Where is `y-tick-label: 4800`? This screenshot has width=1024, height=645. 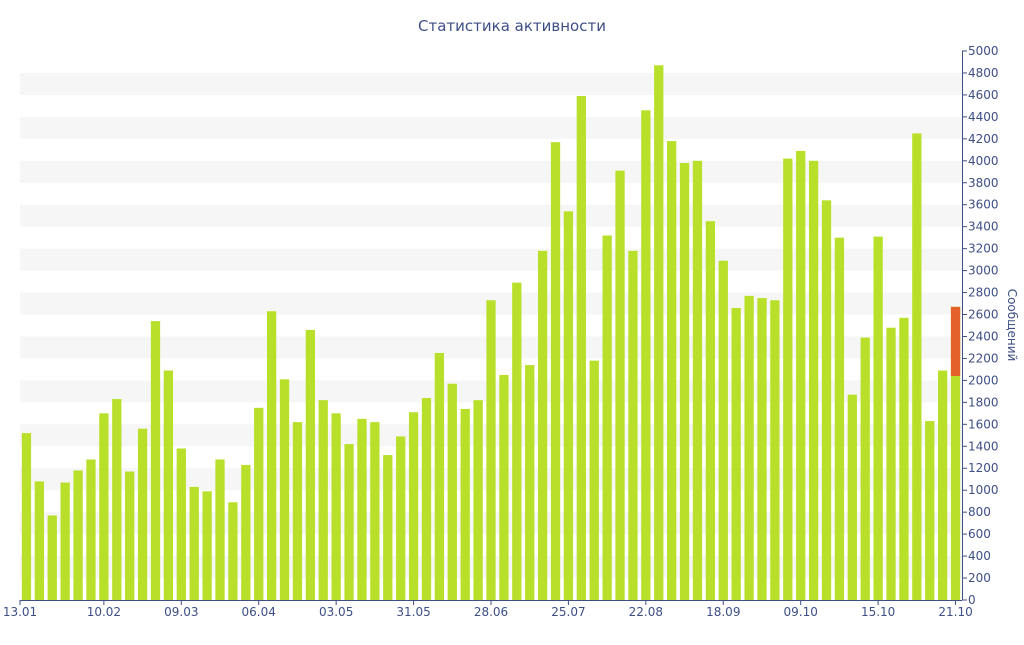 y-tick-label: 4800 is located at coordinates (983, 73).